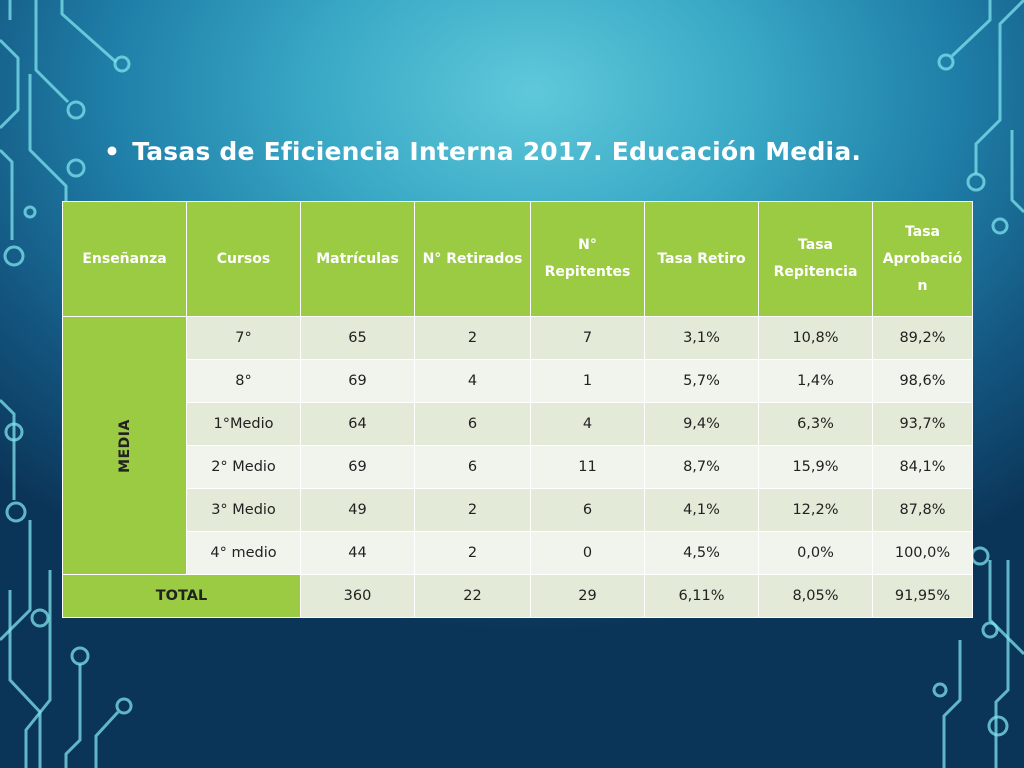 Image resolution: width=1024 pixels, height=768 pixels. I want to click on header-ensenanza: Enseñanza, so click(124, 259).